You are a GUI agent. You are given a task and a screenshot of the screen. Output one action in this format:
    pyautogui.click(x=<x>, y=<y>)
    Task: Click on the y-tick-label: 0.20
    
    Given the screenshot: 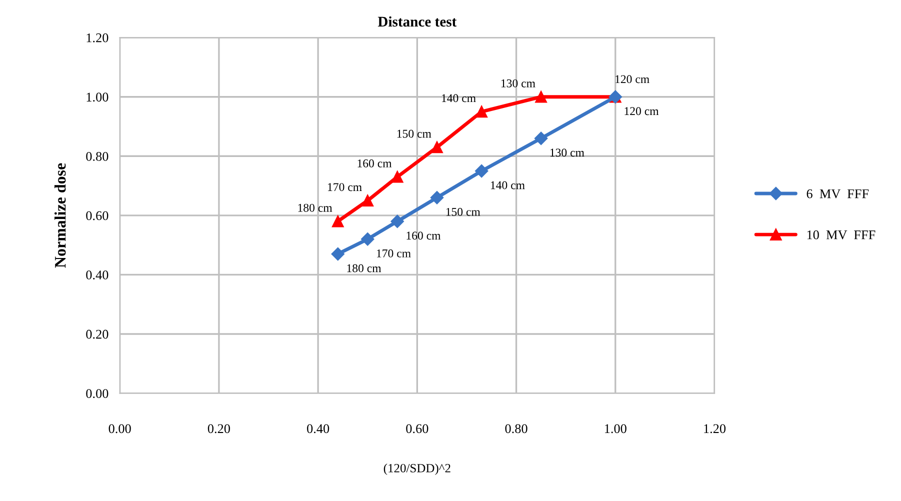 What is the action you would take?
    pyautogui.click(x=97, y=334)
    